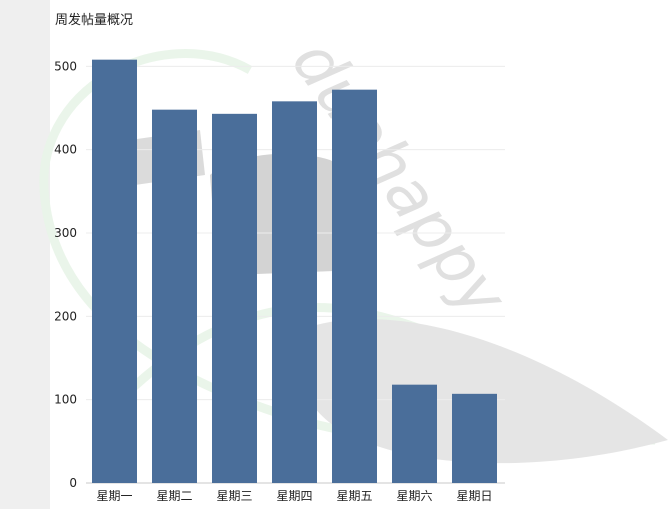 The height and width of the screenshot is (509, 668). What do you see at coordinates (234, 496) in the screenshot?
I see `x-tick-label: 星期三` at bounding box center [234, 496].